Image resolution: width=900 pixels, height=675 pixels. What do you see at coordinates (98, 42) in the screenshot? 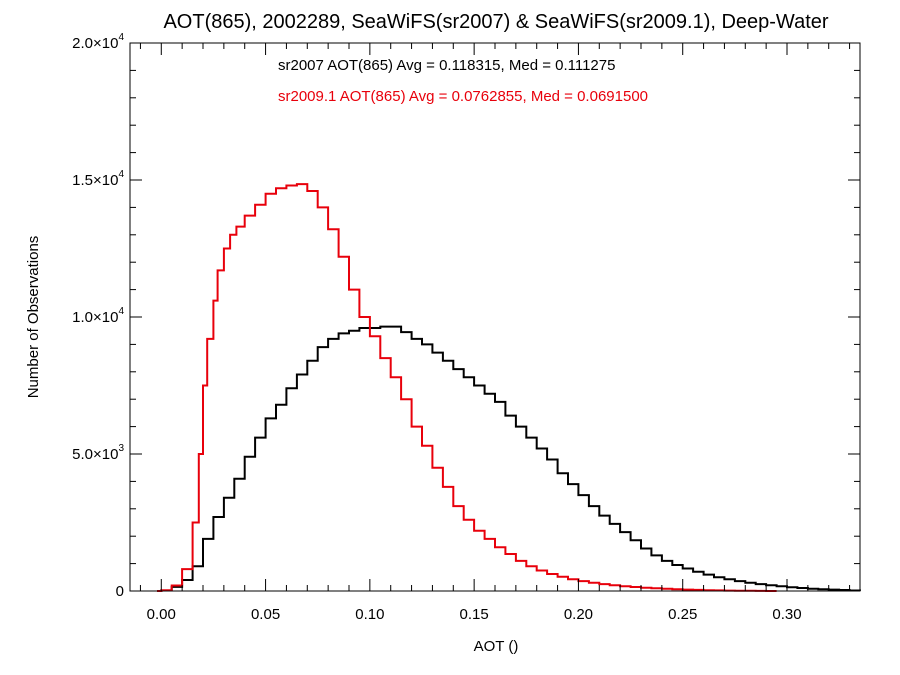
I see `y-tick-label: 2.0×10⁴` at bounding box center [98, 42].